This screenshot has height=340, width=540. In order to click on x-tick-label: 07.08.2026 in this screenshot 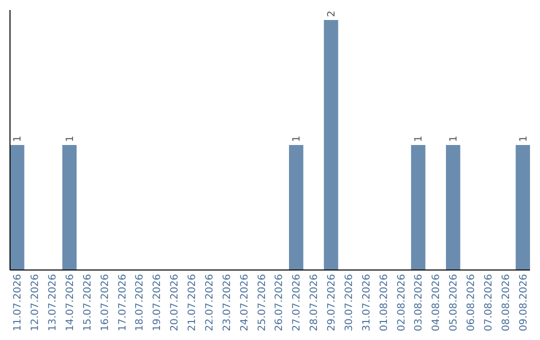, I will do `click(488, 303)`.